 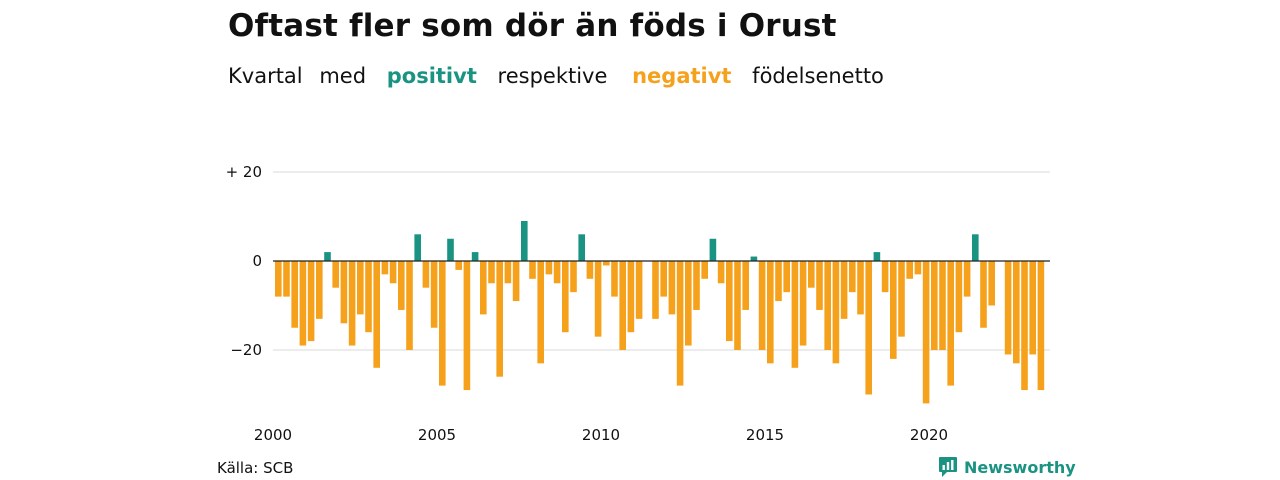 What do you see at coordinates (244, 172) in the screenshot?
I see `y-tick-label: + 20` at bounding box center [244, 172].